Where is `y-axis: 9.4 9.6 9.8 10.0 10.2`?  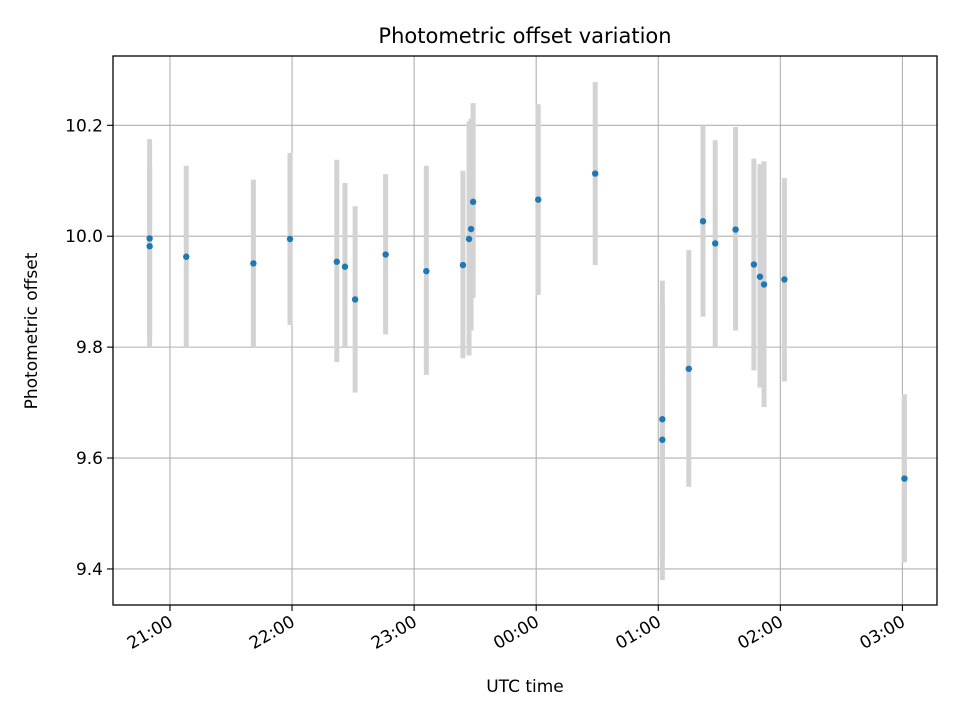
y-axis: 9.4 9.6 9.8 10.0 10.2 is located at coordinates (89, 348).